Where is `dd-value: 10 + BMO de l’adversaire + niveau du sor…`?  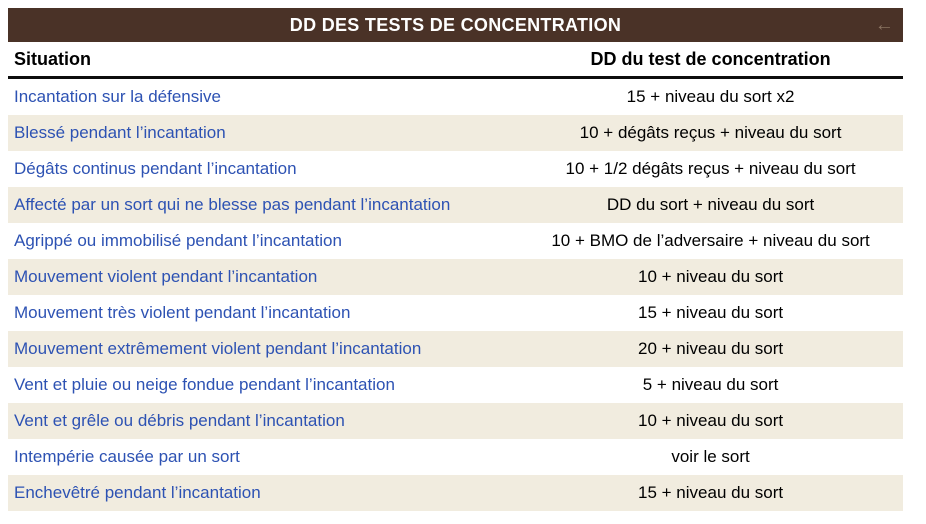 dd-value: 10 + BMO de l’adversaire + niveau du sor… is located at coordinates (710, 240).